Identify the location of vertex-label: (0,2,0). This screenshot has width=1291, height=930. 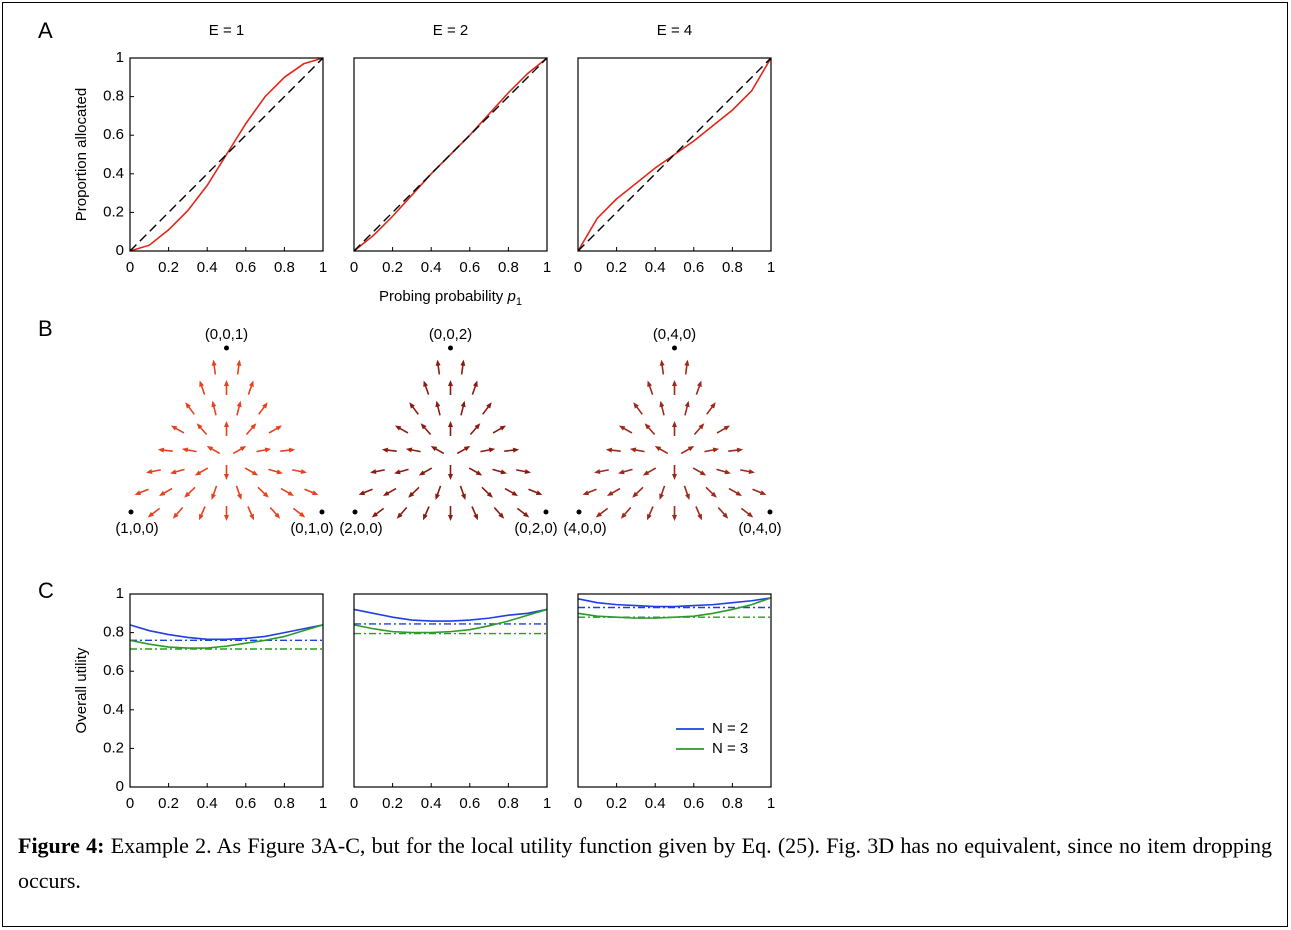
(535, 528).